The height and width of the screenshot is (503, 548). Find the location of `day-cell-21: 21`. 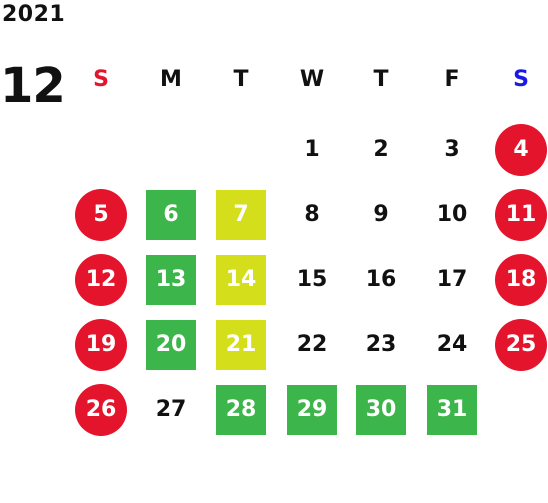

day-cell-21: 21 is located at coordinates (241, 345).